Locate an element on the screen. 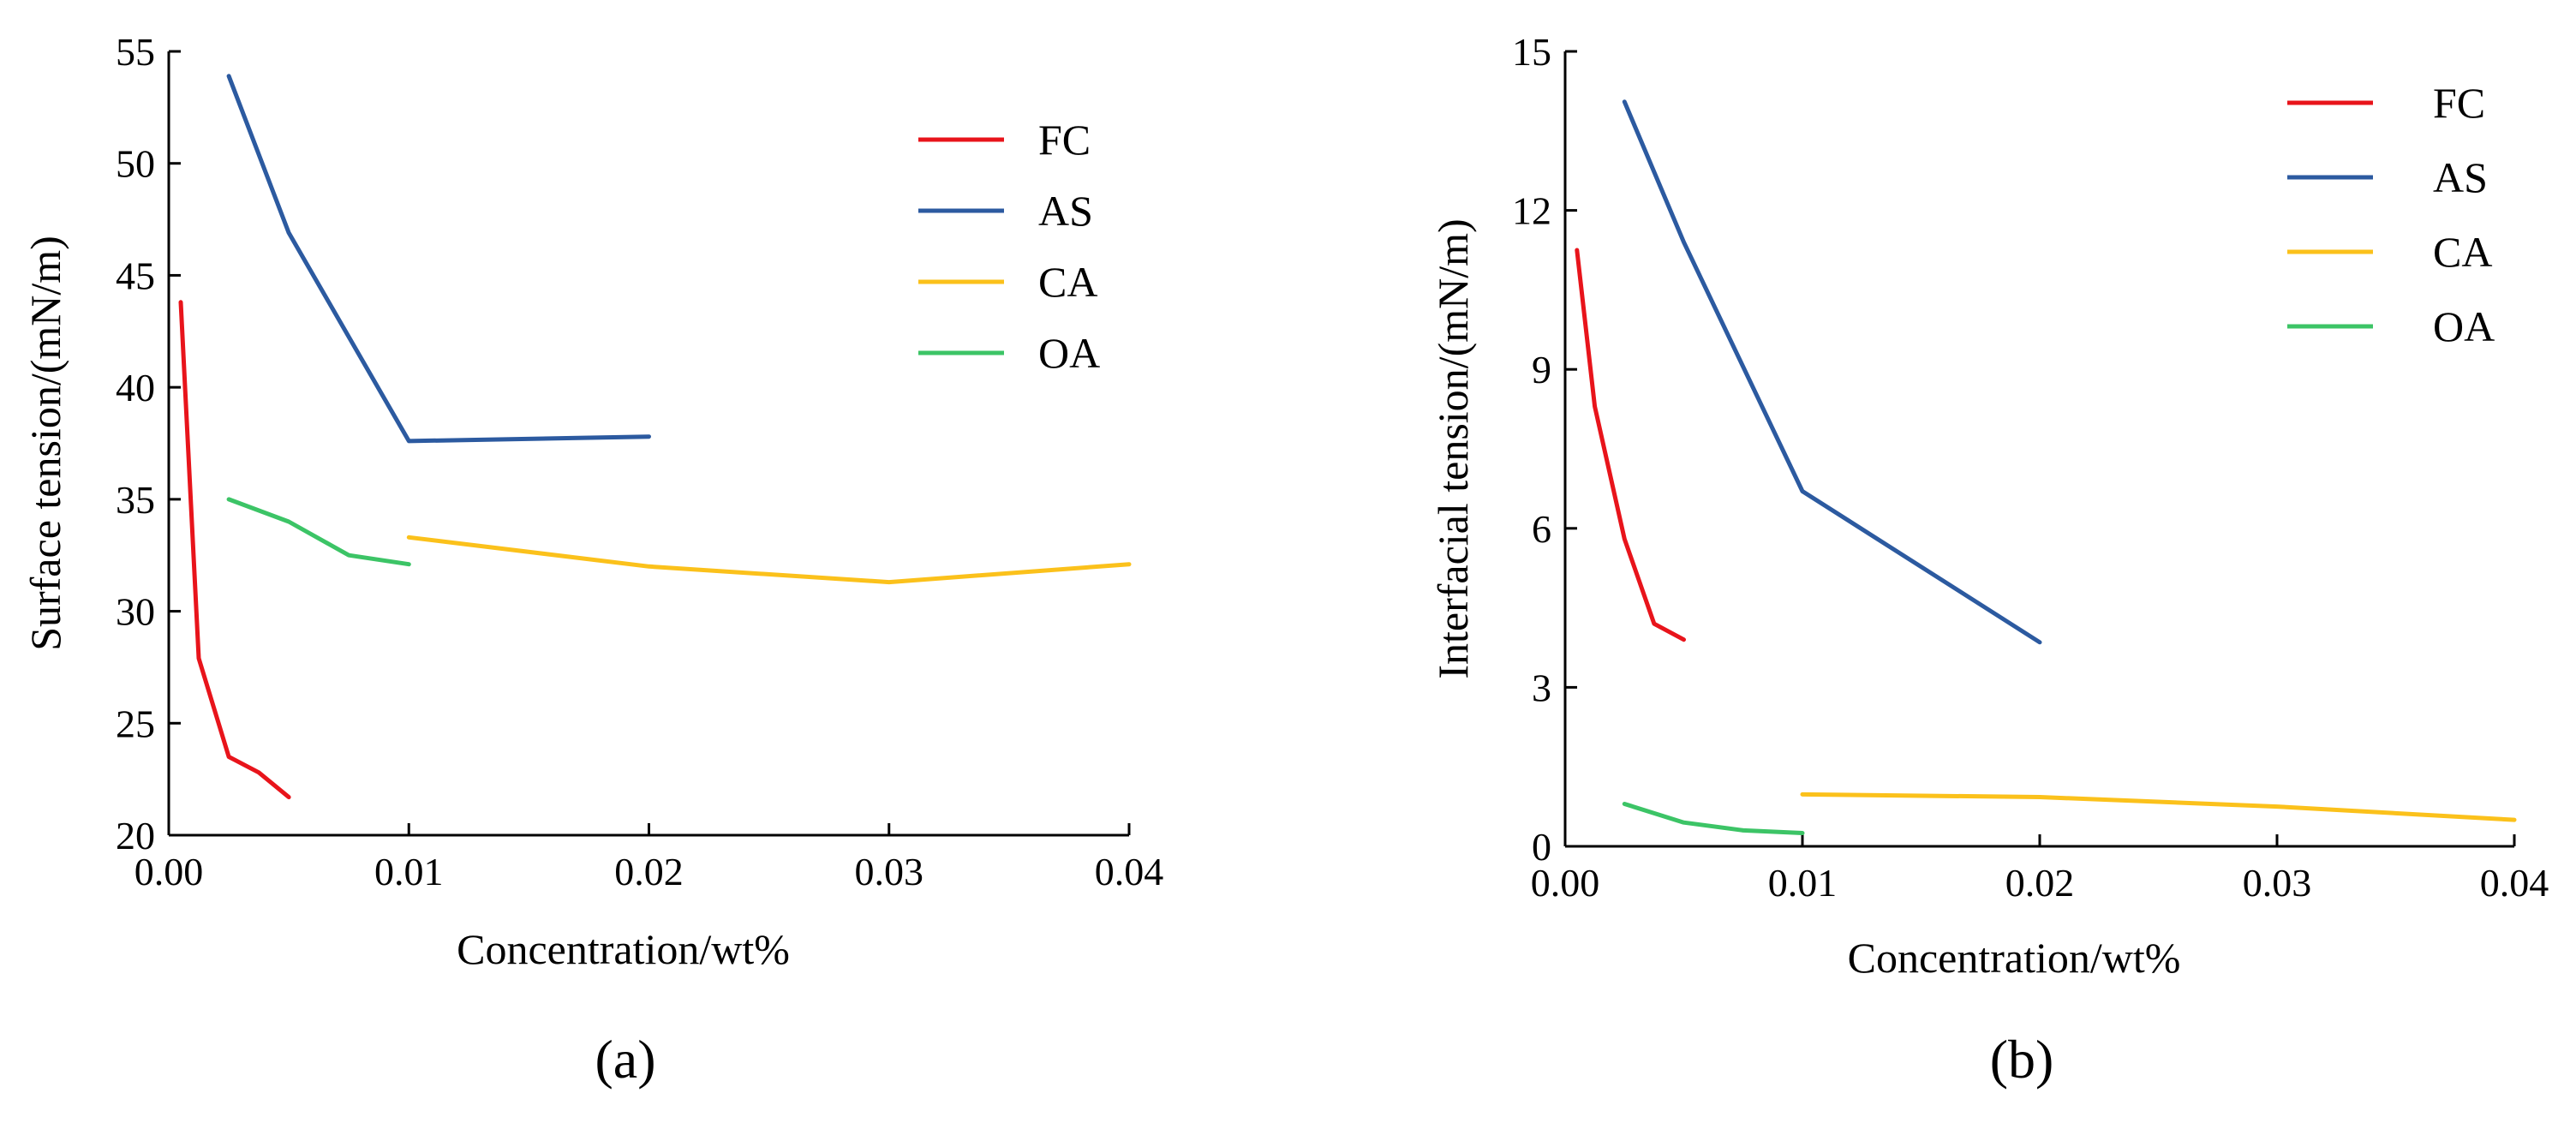 Image resolution: width=2576 pixels, height=1123 pixels. y-tick-label: 35 is located at coordinates (136, 500).